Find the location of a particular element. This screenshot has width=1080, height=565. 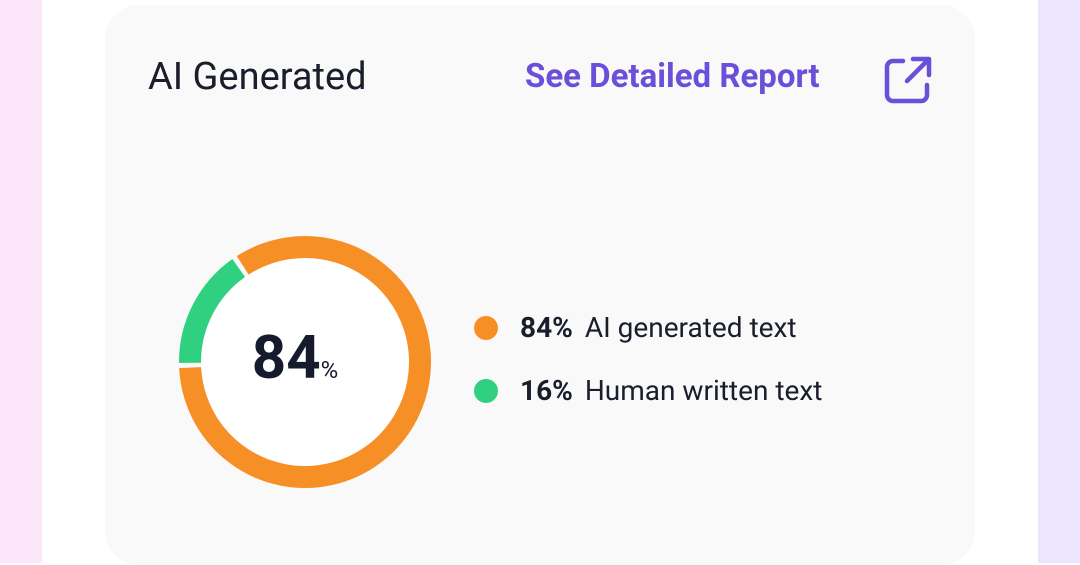

center-unit: % is located at coordinates (330, 370).